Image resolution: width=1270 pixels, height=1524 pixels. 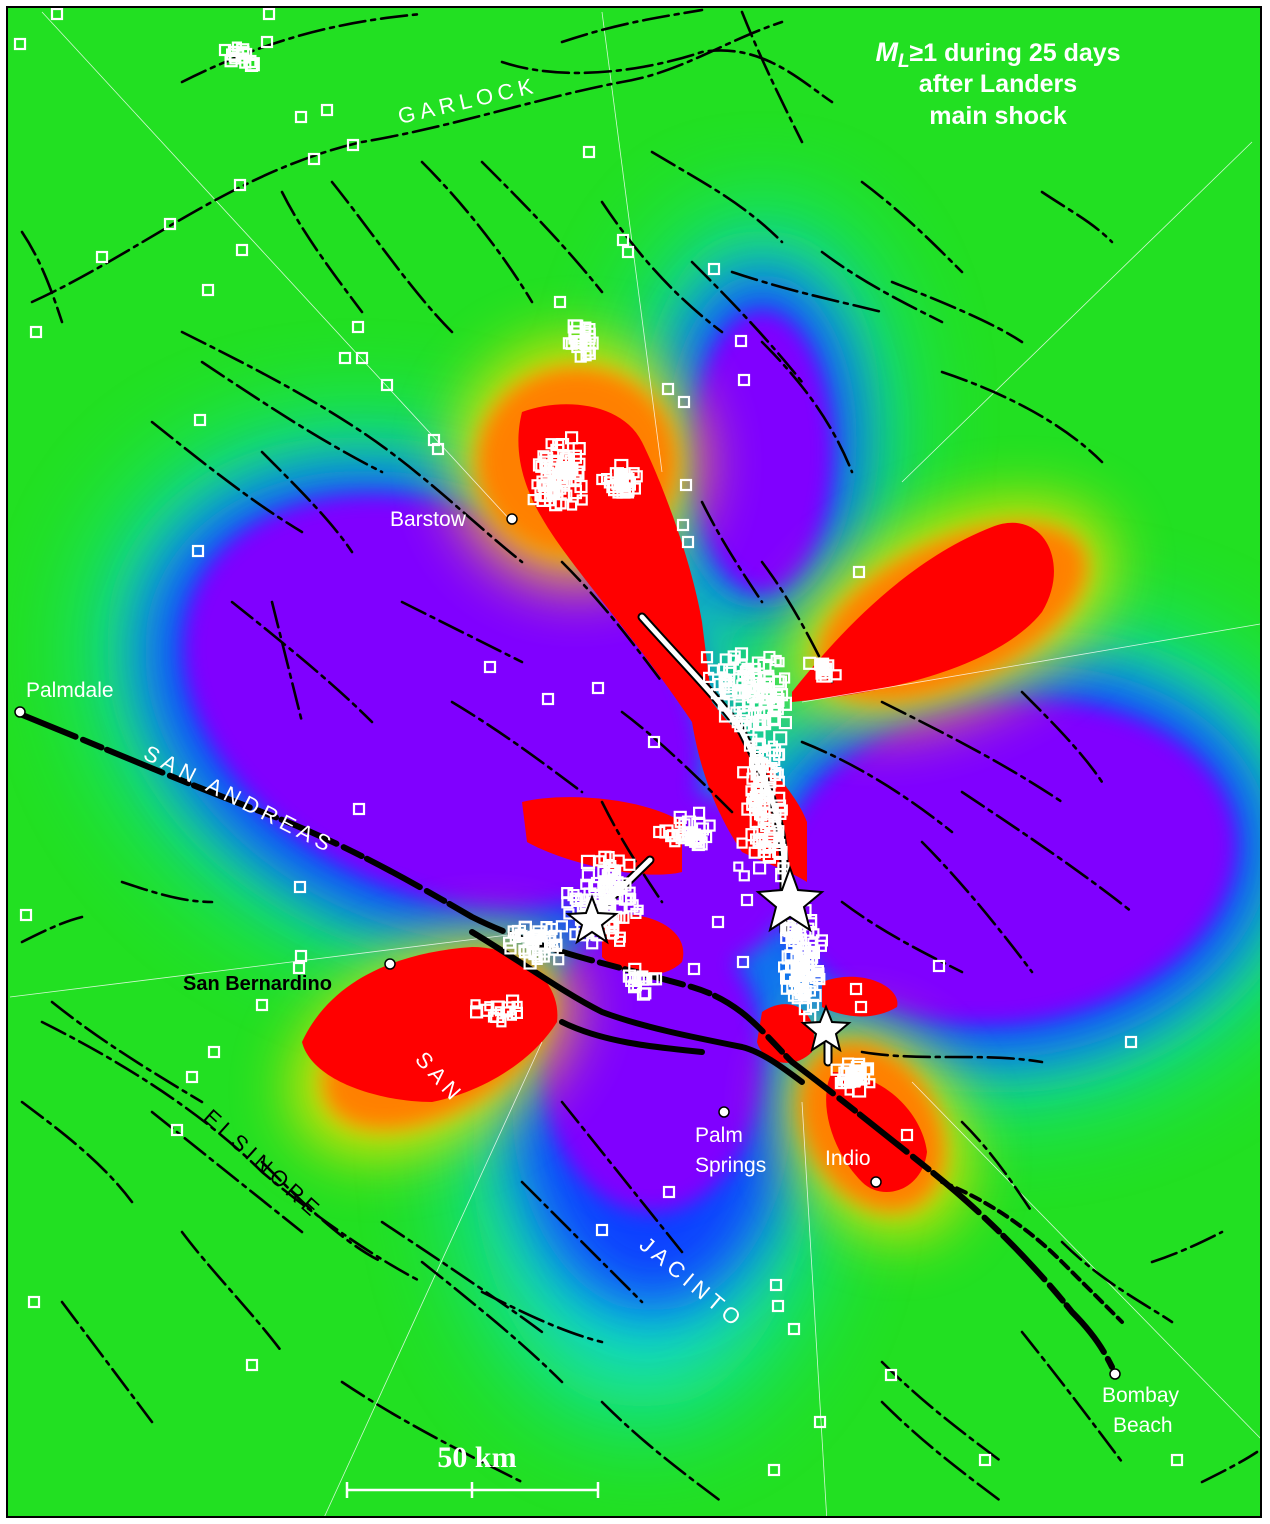 I want to click on city-dot-palm-springs, so click(x=724, y=1112).